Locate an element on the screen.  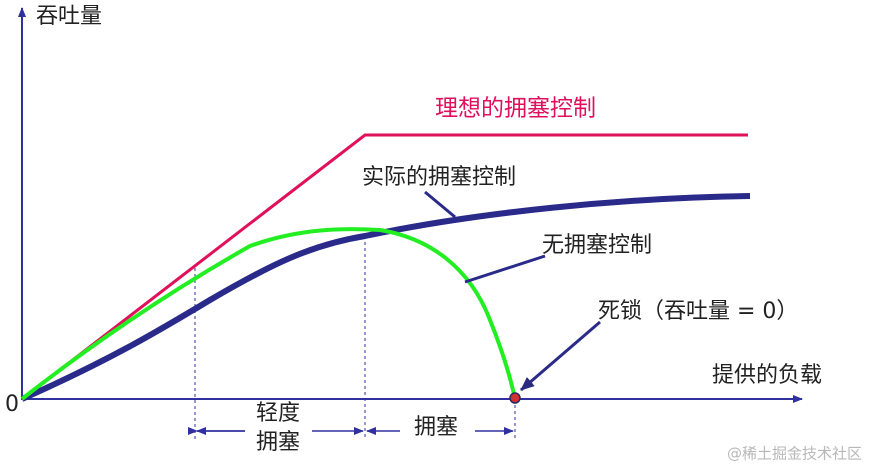
no-control-label: 无拥塞控制 is located at coordinates (597, 245).